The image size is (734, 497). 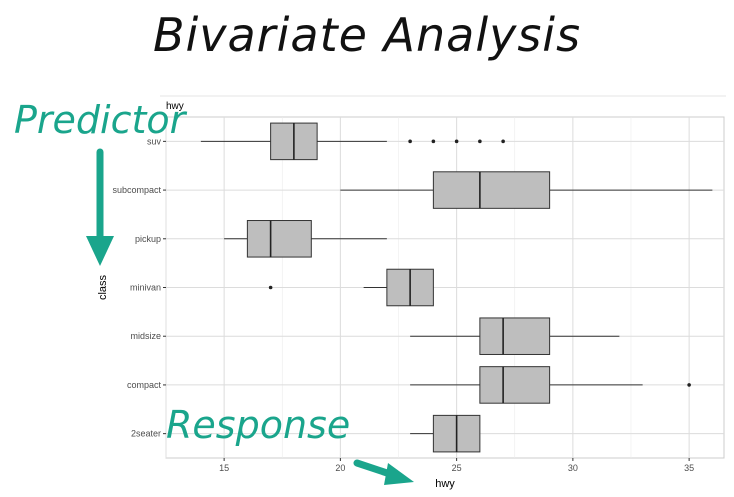 I want to click on predictor-annotation: Predictor, so click(x=101, y=182).